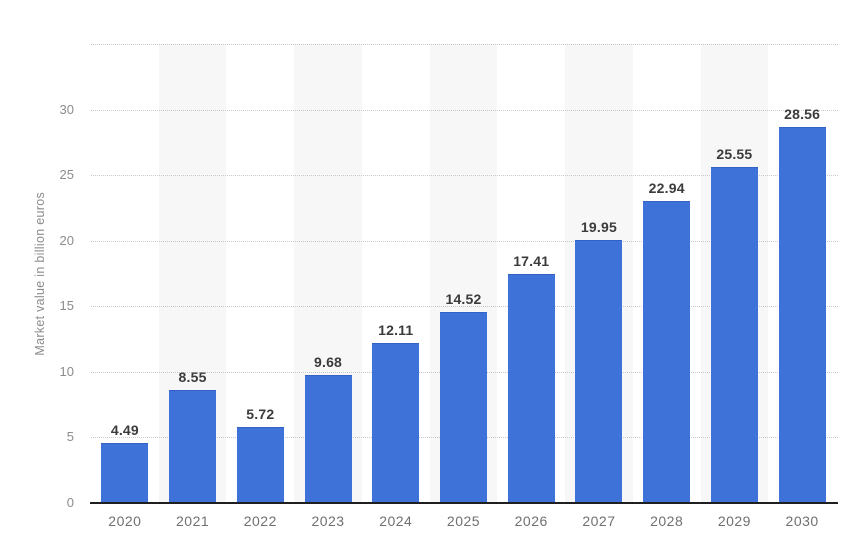  I want to click on bar-2020, so click(125, 473).